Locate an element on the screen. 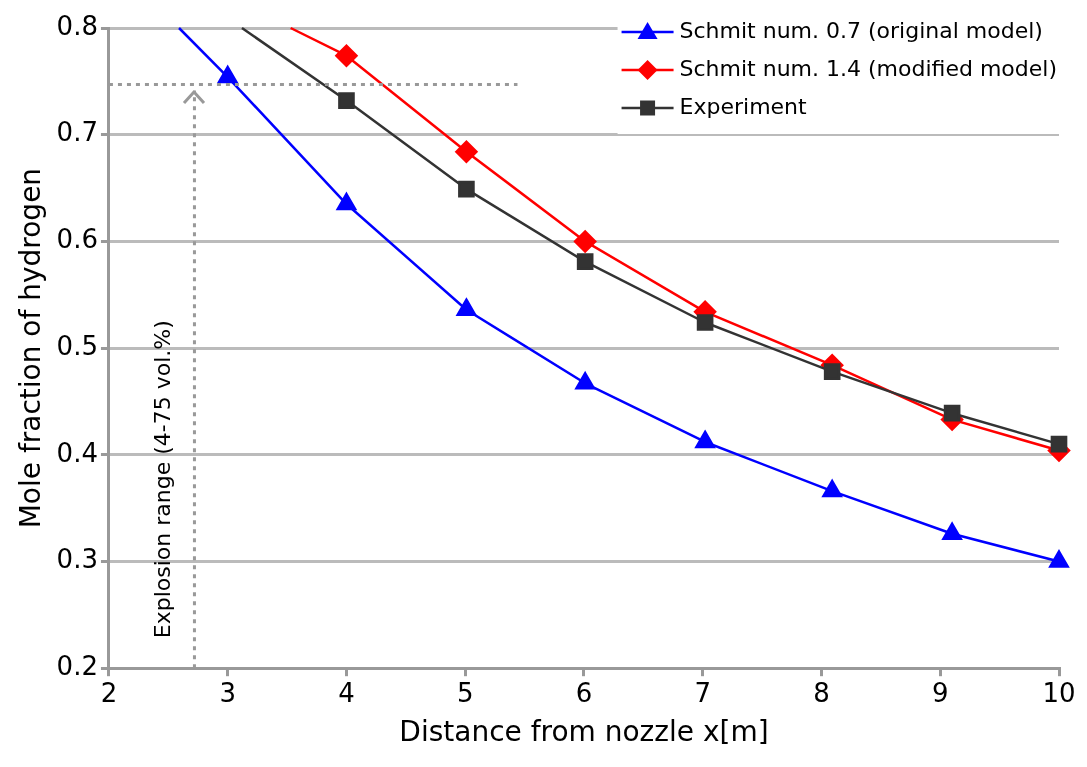 The width and height of the screenshot is (1087, 767). x-tick-label: 2 is located at coordinates (109, 692).